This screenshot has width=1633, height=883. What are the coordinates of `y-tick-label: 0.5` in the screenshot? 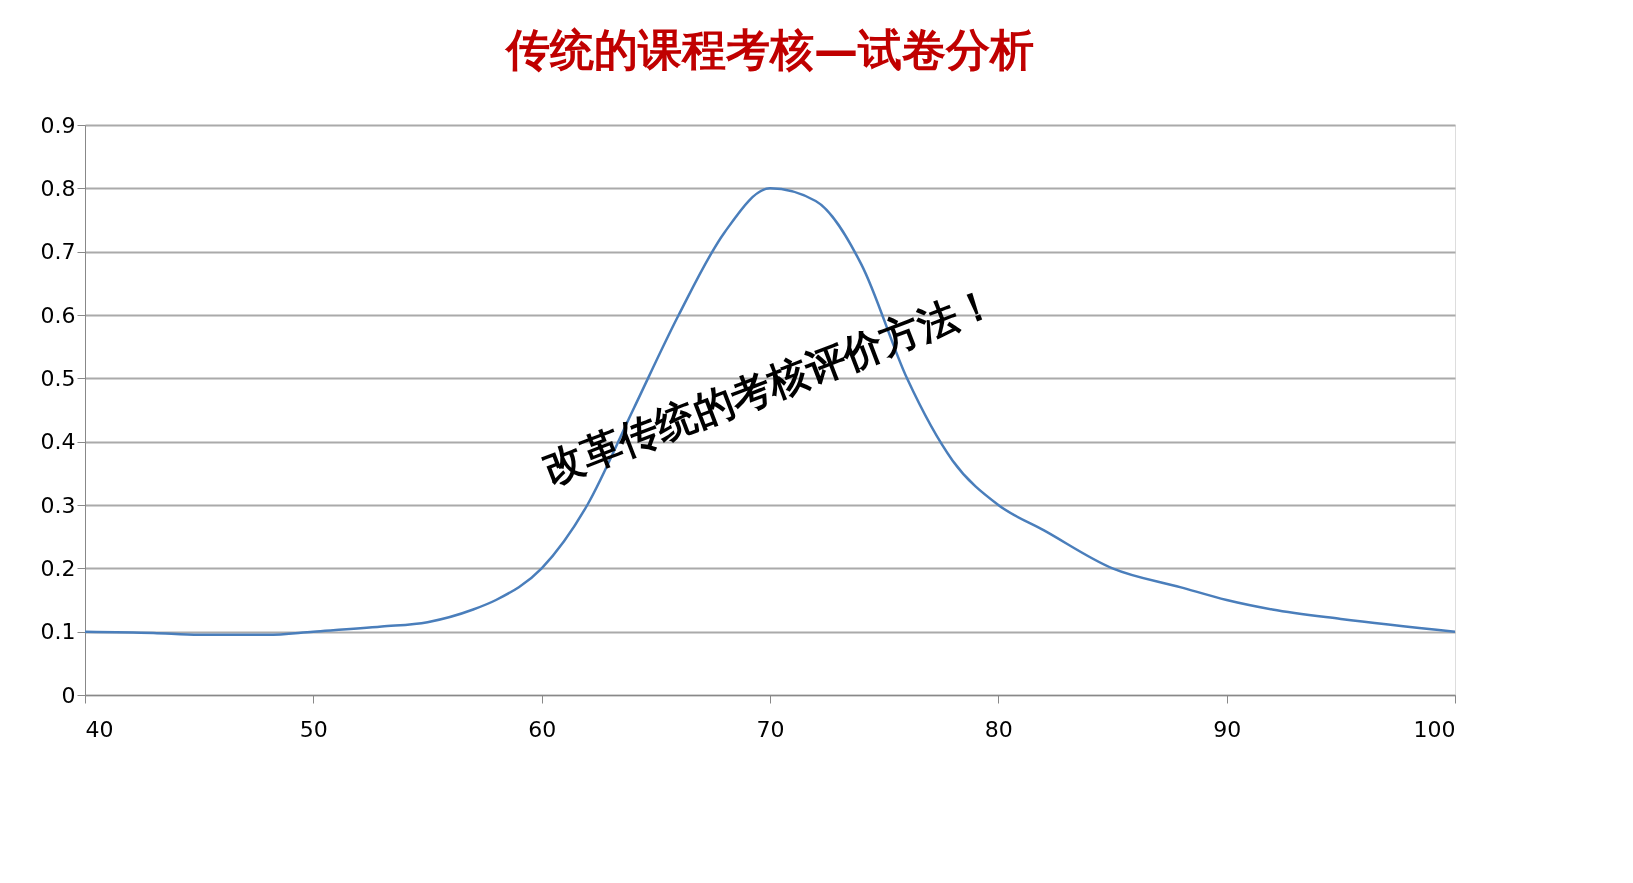 It's located at (58, 378).